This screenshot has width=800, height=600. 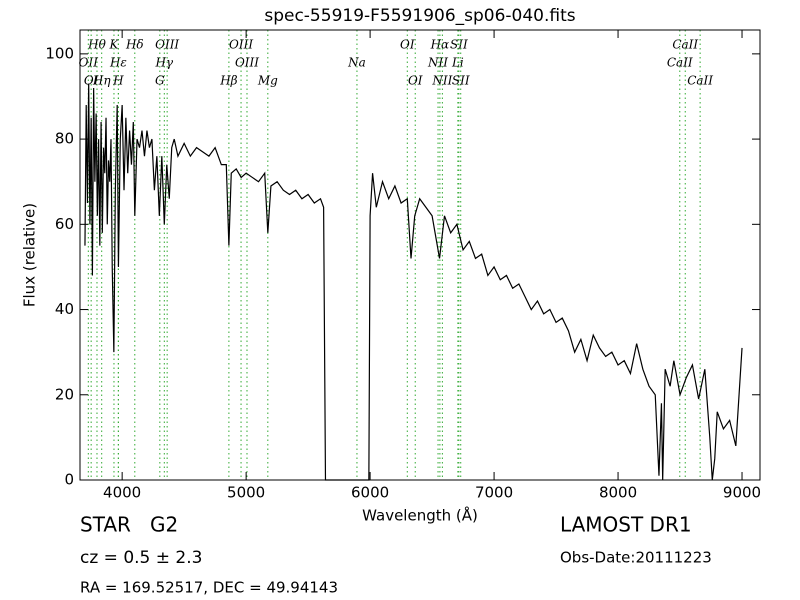 I want to click on x-tick-label: 6000, so click(x=370, y=493).